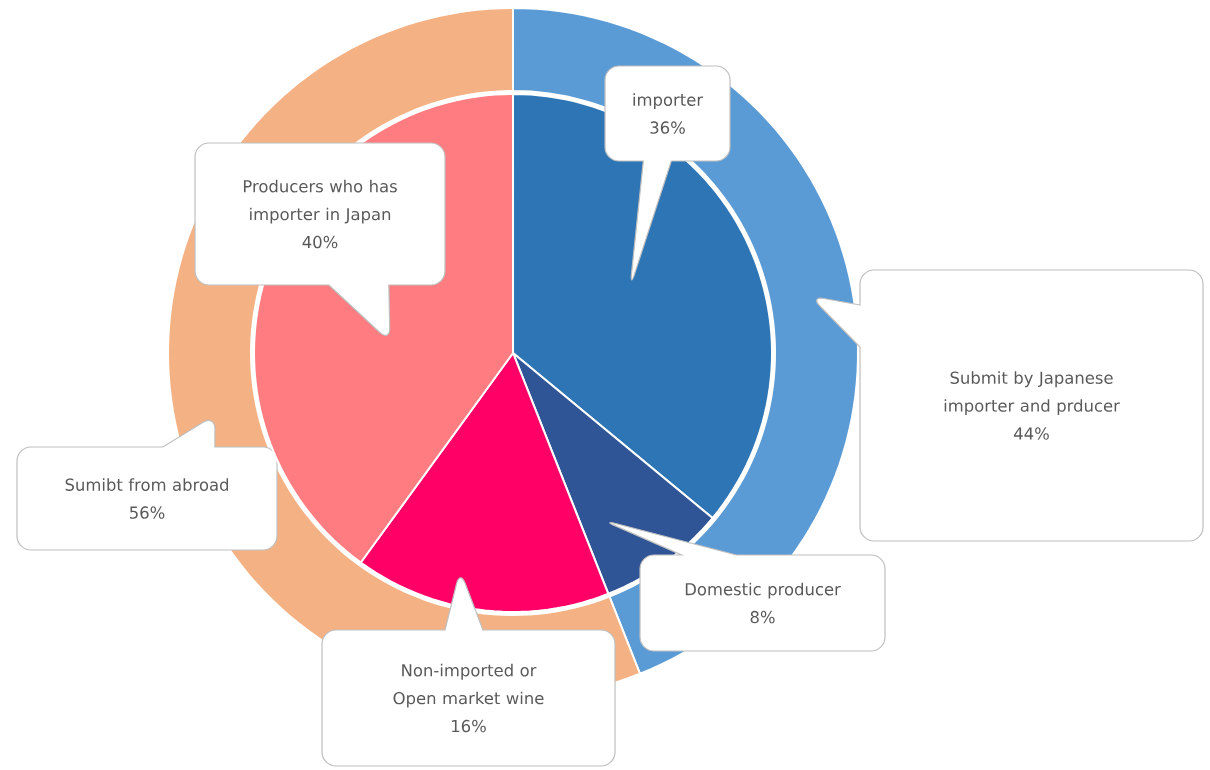  I want to click on slice-label: Domestic producer, so click(763, 590).